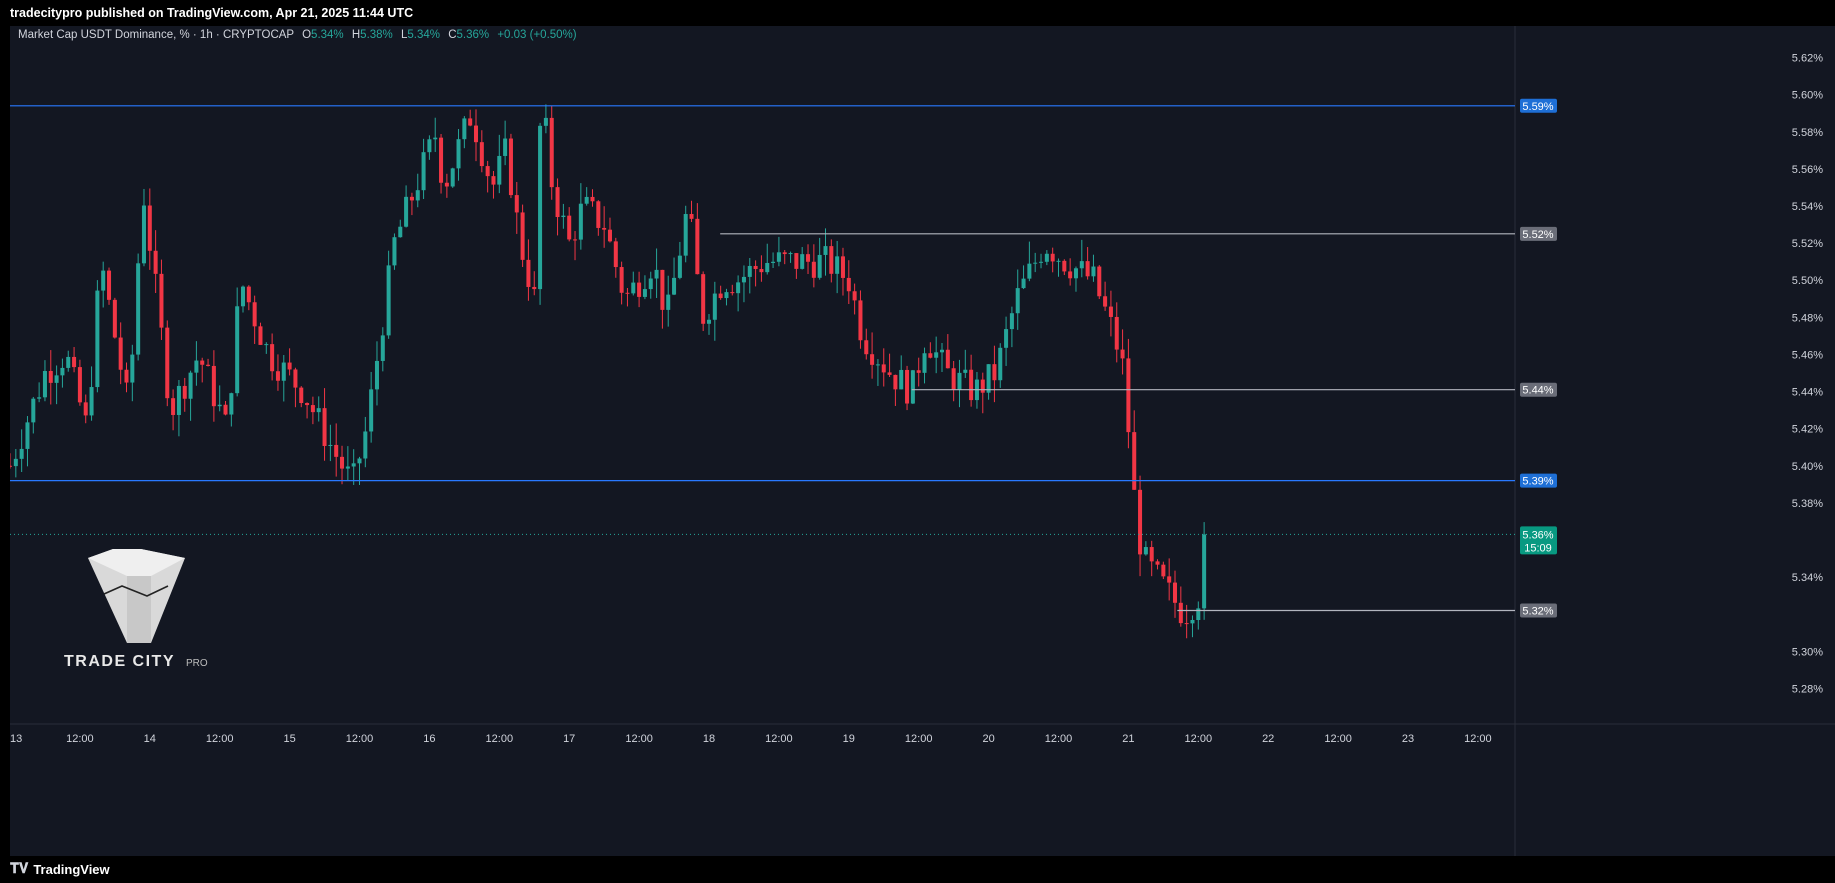  What do you see at coordinates (709, 739) in the screenshot?
I see `x-tick-label: 18` at bounding box center [709, 739].